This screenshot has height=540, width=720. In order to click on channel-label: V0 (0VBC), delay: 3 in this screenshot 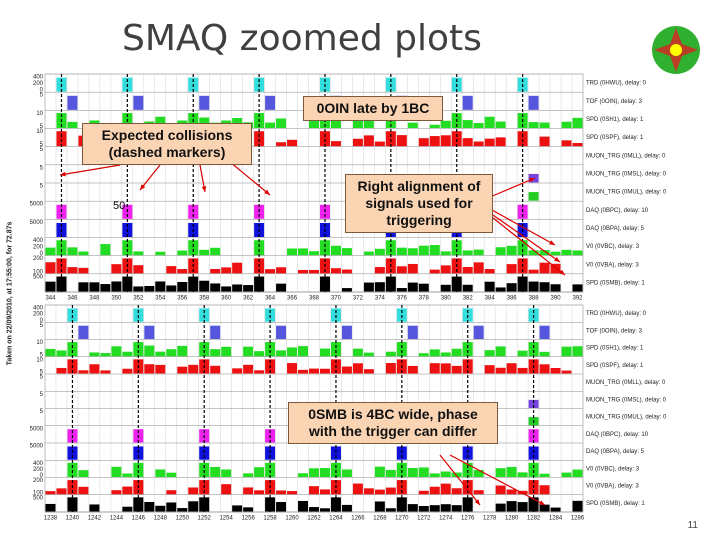, I will do `click(613, 247)`.